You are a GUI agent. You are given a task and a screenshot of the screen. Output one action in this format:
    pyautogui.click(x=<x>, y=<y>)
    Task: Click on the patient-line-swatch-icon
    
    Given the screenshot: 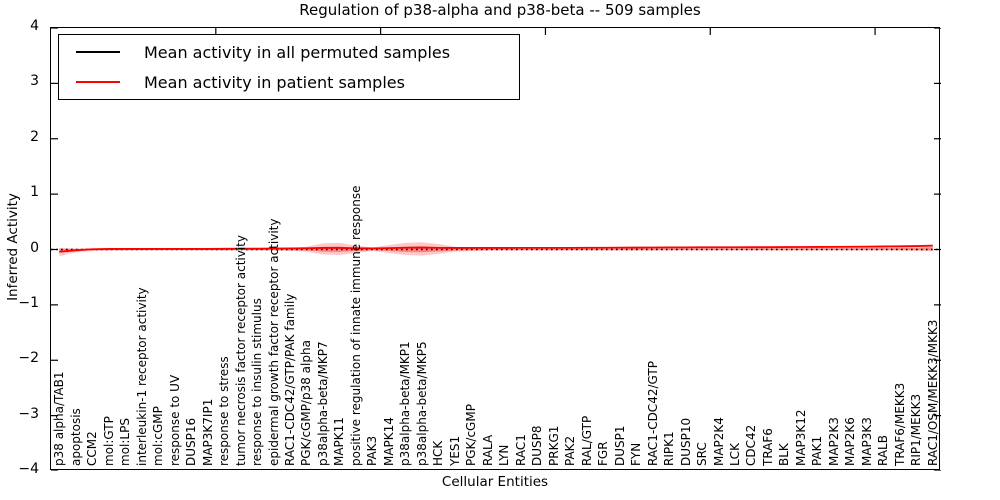 What is the action you would take?
    pyautogui.click(x=98, y=82)
    